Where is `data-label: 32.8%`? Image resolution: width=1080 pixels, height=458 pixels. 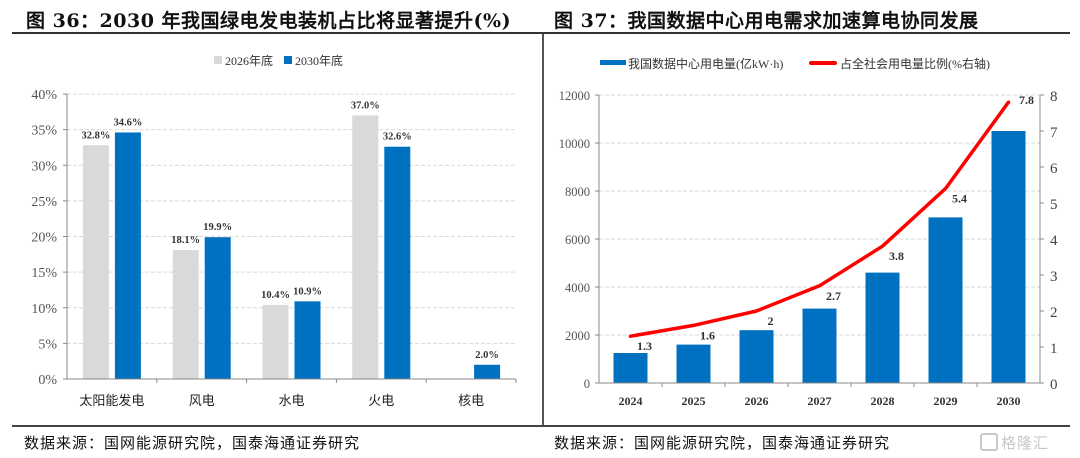
data-label: 32.8% is located at coordinates (95, 135).